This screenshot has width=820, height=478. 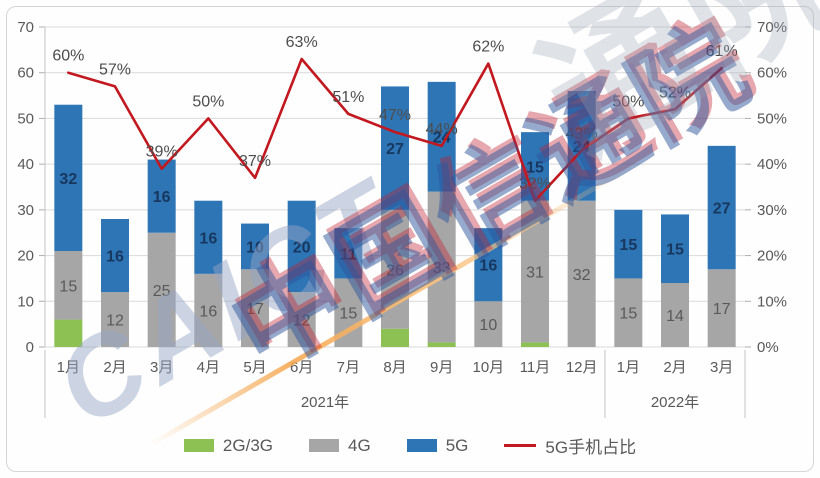 I want to click on svg-text: 10月, so click(x=488, y=367).